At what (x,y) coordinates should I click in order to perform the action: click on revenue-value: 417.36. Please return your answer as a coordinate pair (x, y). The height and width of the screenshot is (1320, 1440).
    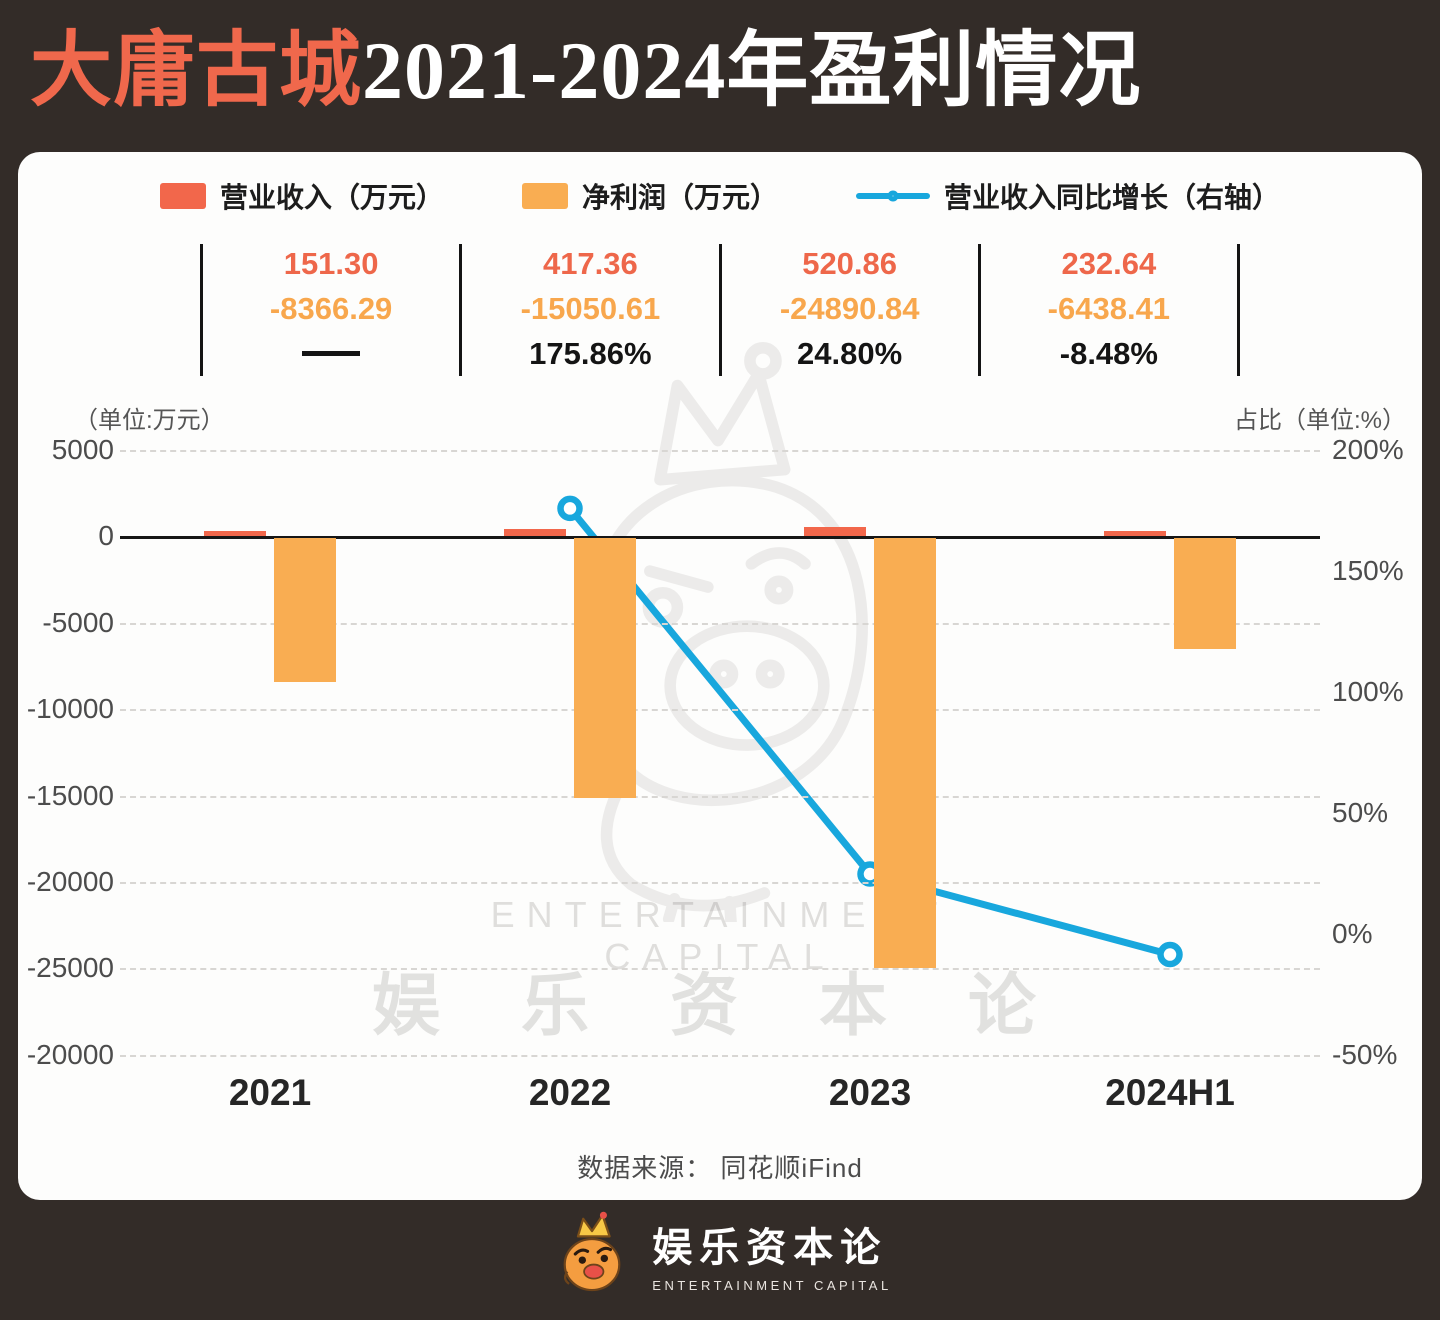
    Looking at the image, I should click on (590, 263).